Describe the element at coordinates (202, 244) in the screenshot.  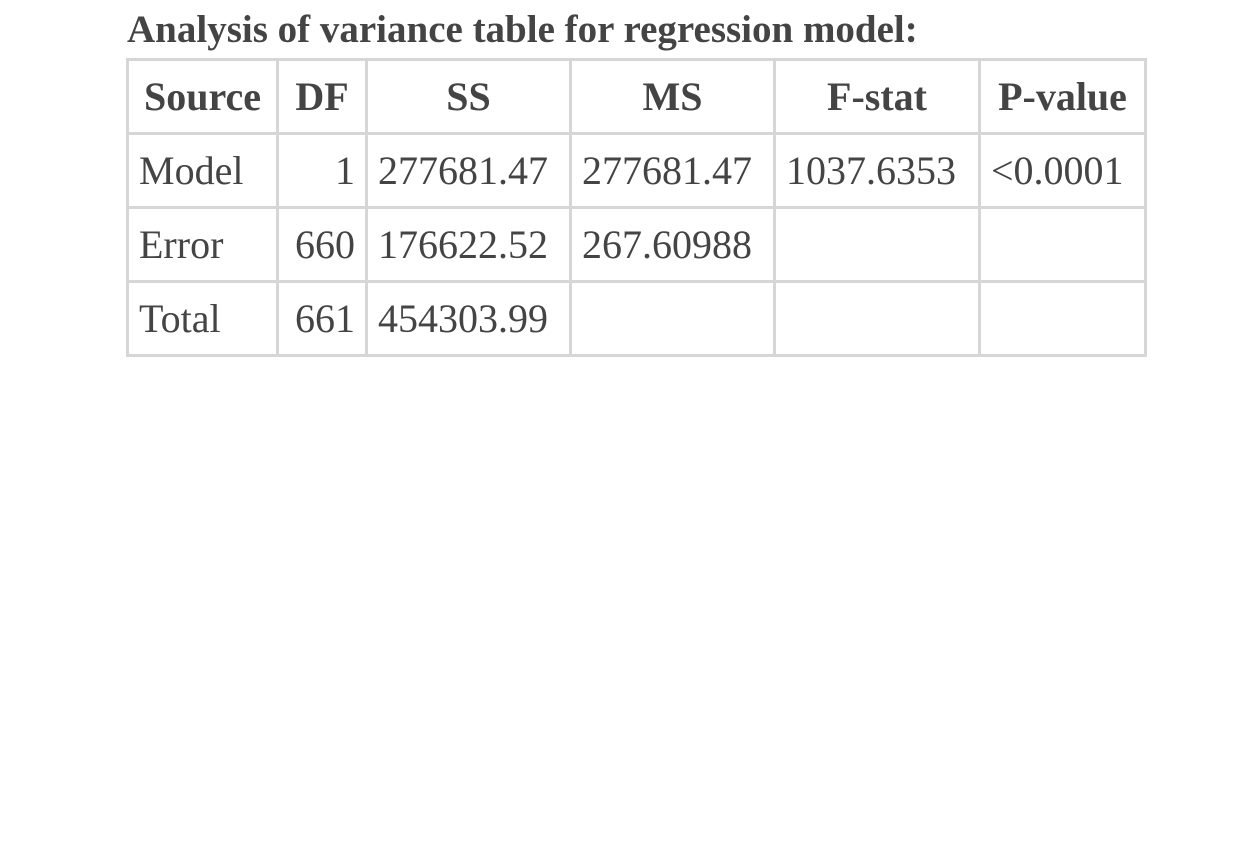
I see `table-cell: Error` at that location.